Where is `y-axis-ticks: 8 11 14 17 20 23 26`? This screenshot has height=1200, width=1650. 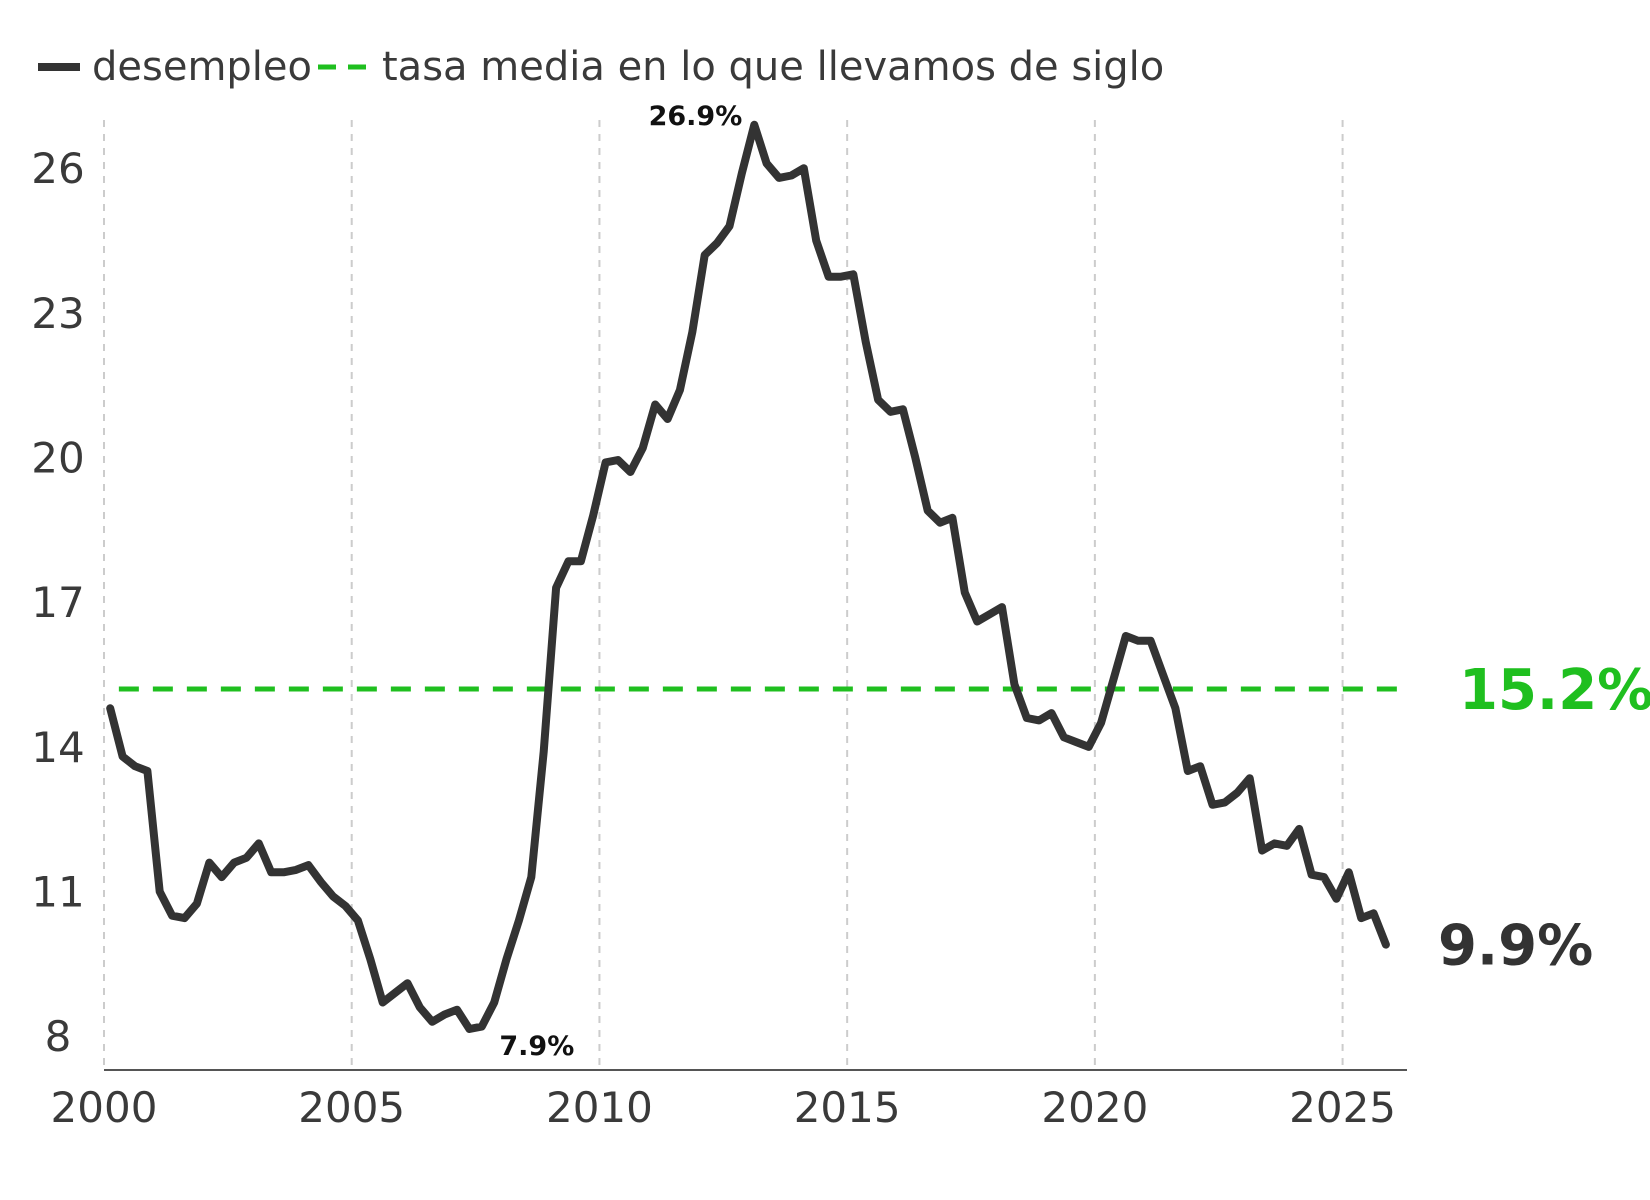 y-axis-ticks: 8 11 14 17 20 23 26 is located at coordinates (57, 602).